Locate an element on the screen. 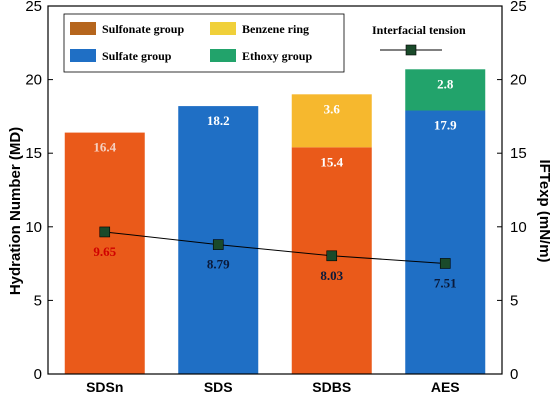 The width and height of the screenshot is (550, 400). y-tick-label: 5 is located at coordinates (38, 300).